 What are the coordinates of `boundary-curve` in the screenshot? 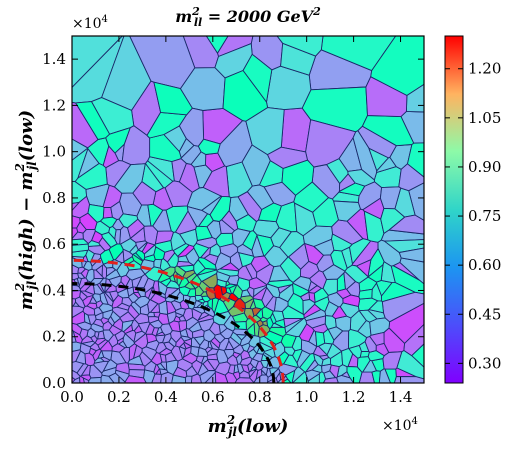 It's located at (178, 320).